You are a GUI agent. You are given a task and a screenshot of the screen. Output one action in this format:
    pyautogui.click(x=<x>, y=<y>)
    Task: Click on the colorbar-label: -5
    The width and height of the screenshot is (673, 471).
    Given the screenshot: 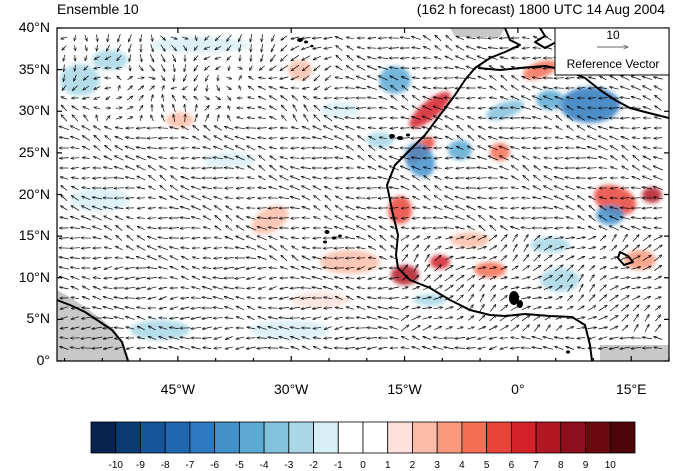 What is the action you would take?
    pyautogui.click(x=239, y=465)
    